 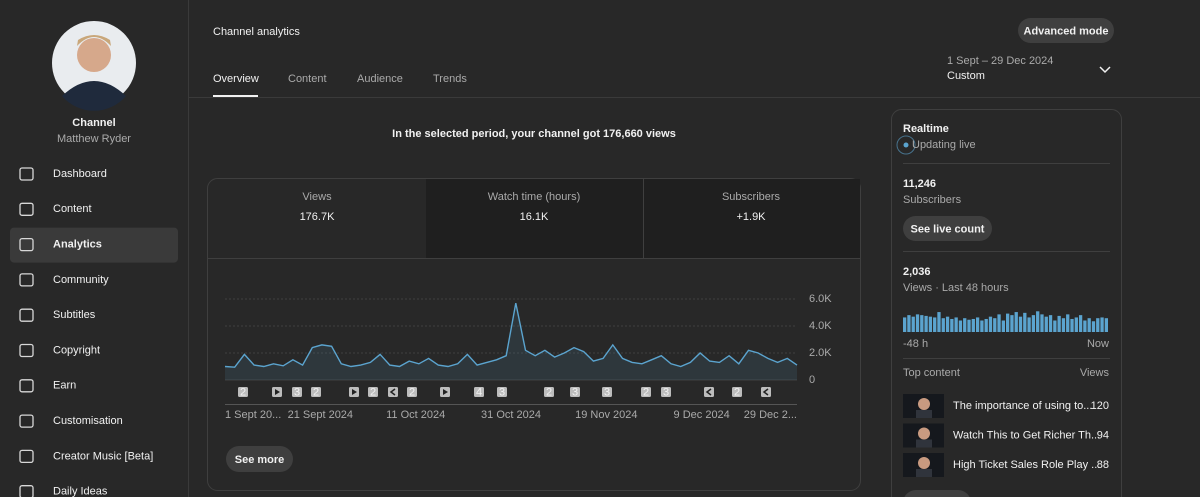 What do you see at coordinates (318, 217) in the screenshot?
I see `metric-value: 176.7K` at bounding box center [318, 217].